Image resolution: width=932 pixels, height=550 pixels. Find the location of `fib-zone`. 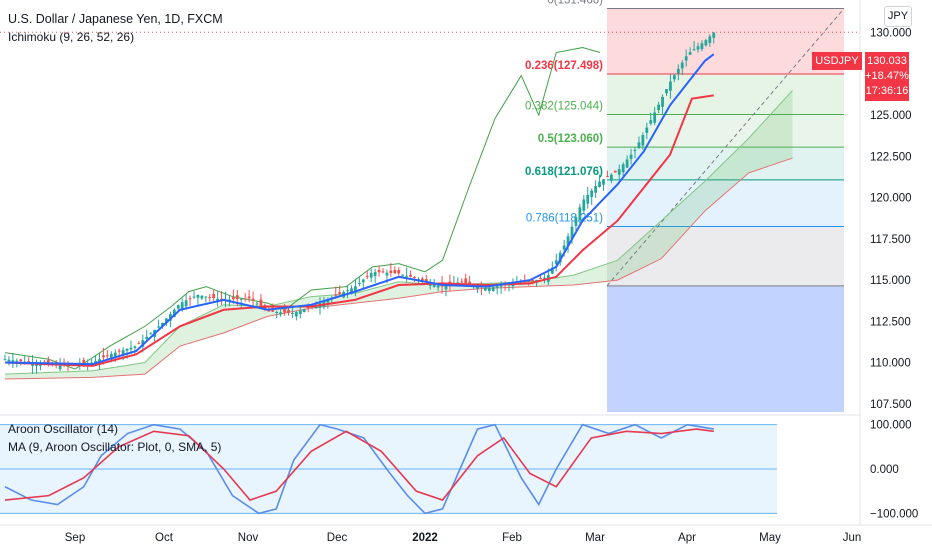

fib-zone is located at coordinates (725, 203).